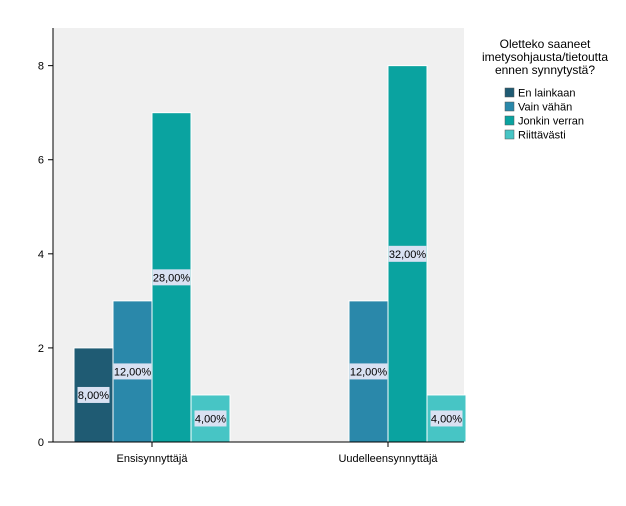 This screenshot has height=506, width=626. Describe the element at coordinates (551, 122) in the screenshot. I see `legend-label: Jonkin verran` at that location.